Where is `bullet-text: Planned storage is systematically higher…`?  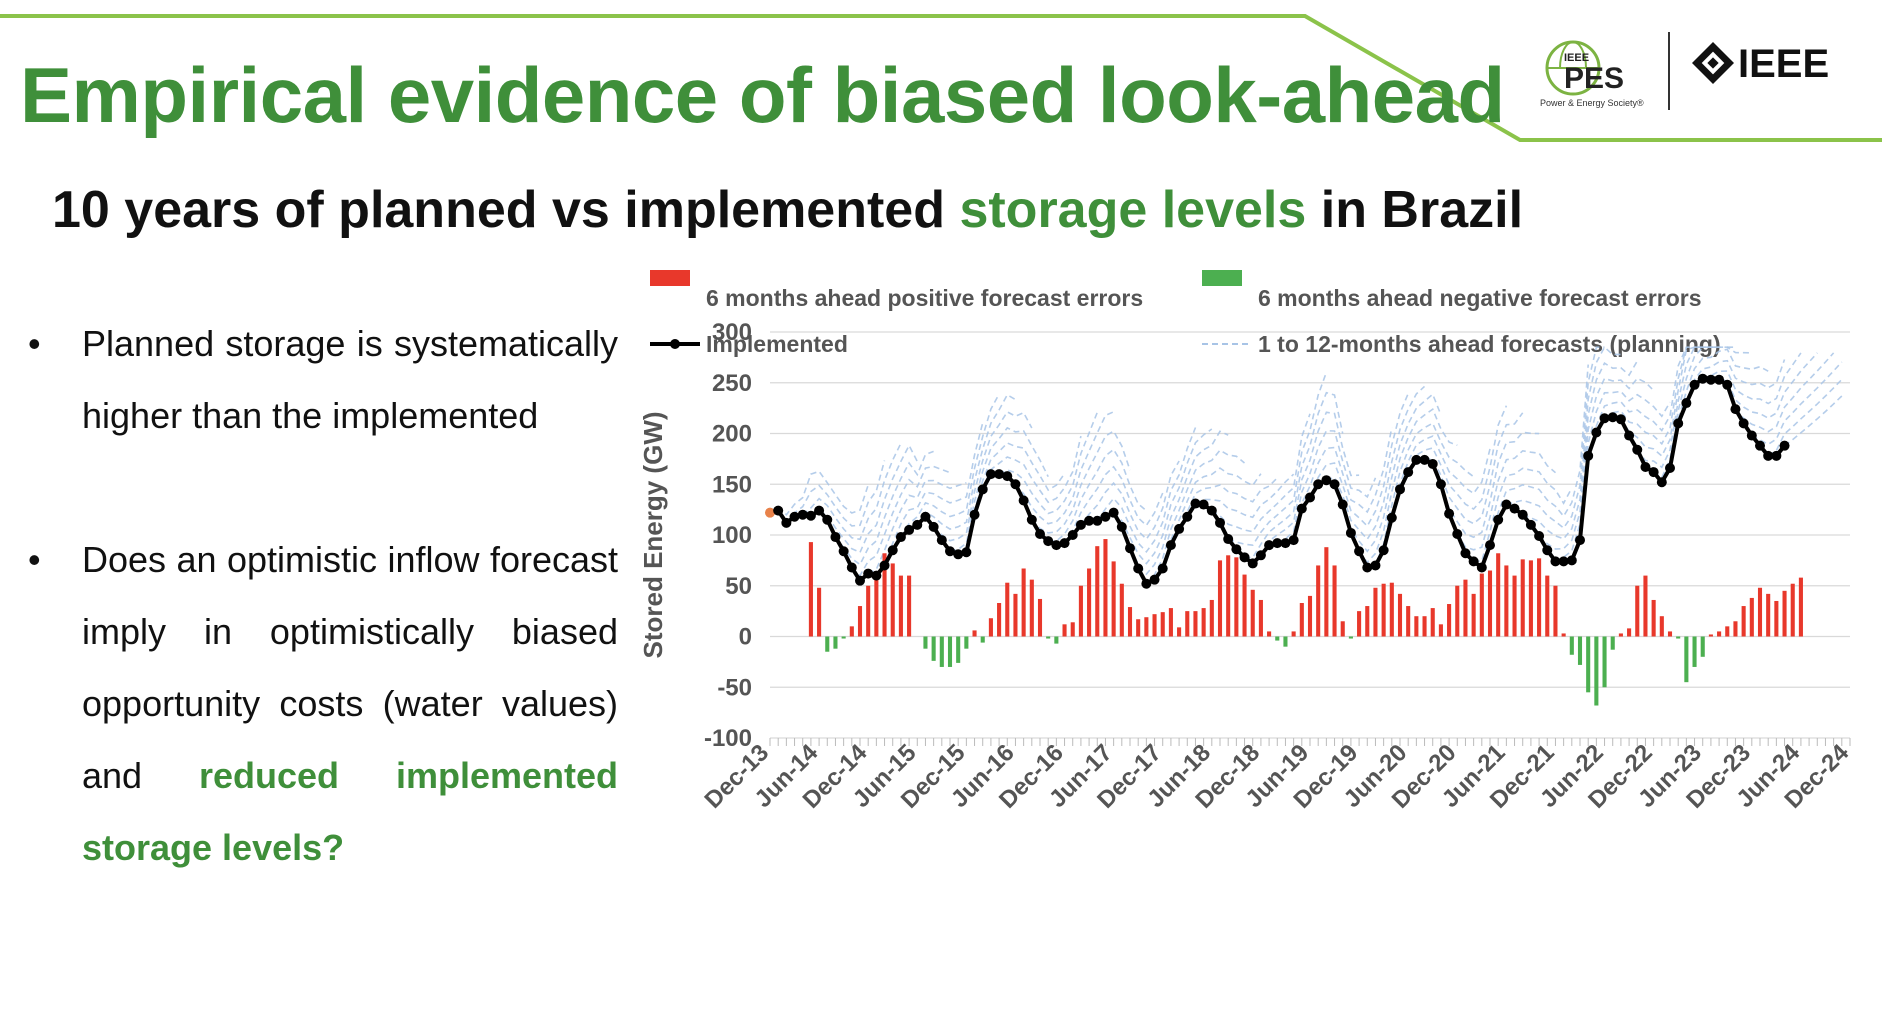
bullet-text: Planned storage is systematically higher… is located at coordinates (350, 379).